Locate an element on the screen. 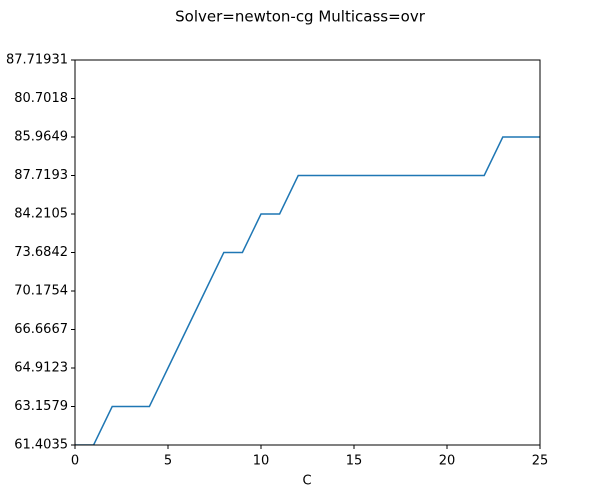 The height and width of the screenshot is (500, 600). y-tick-label: 87.7193 is located at coordinates (41, 175).